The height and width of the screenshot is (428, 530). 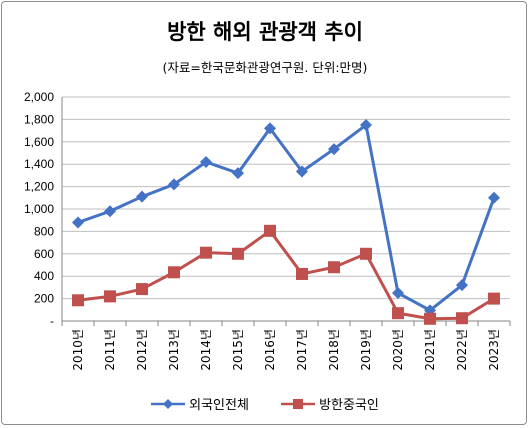 I want to click on y-tick-label: 1,400, so click(x=39, y=164).